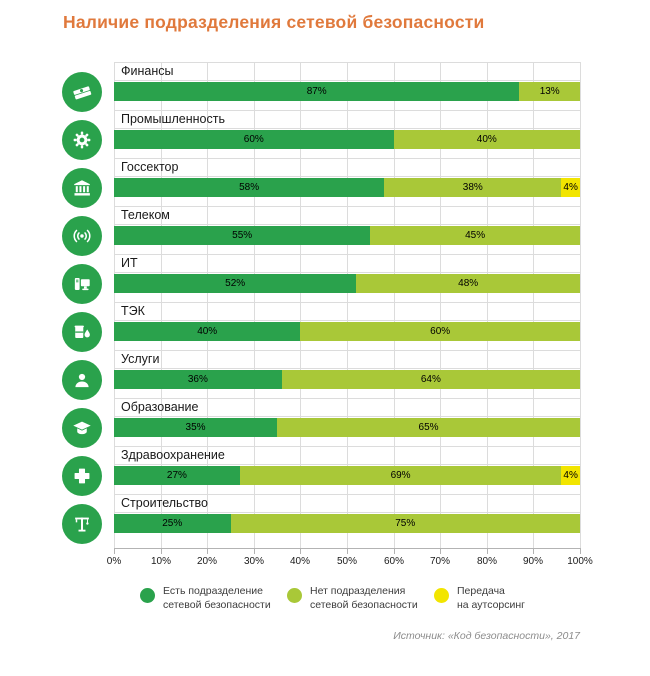 This screenshot has height=676, width=650. Describe the element at coordinates (82, 379) in the screenshot. I see `person-icon` at that location.